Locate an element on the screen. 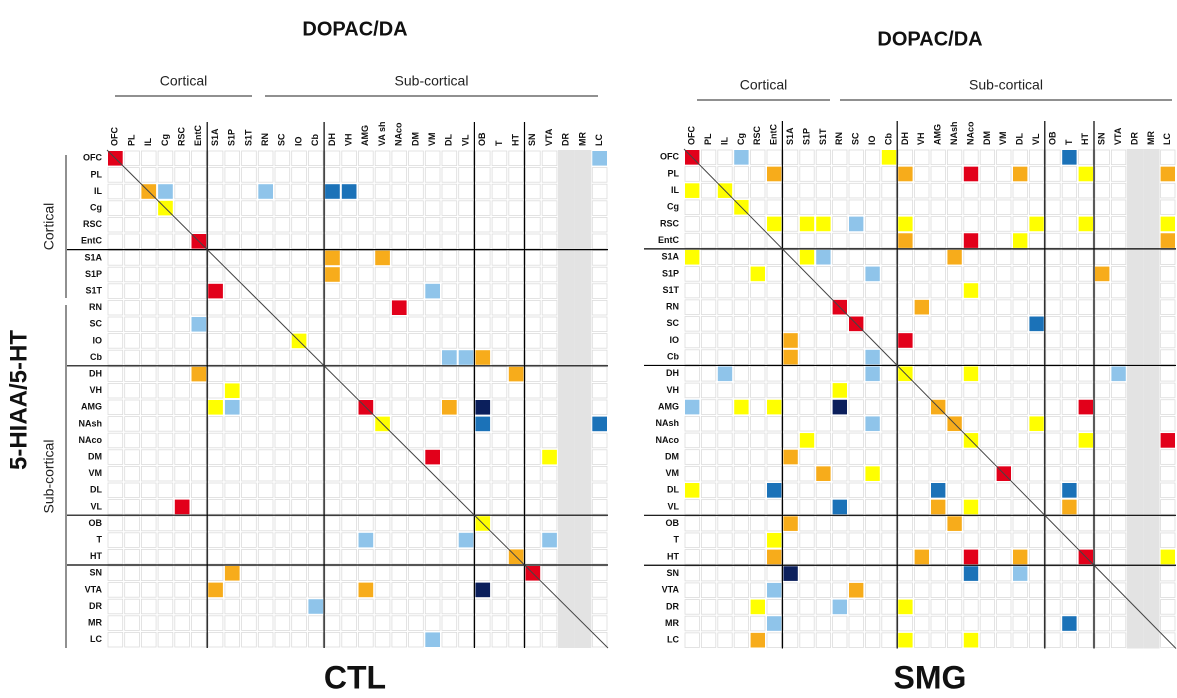  row-label: PL is located at coordinates (673, 173).